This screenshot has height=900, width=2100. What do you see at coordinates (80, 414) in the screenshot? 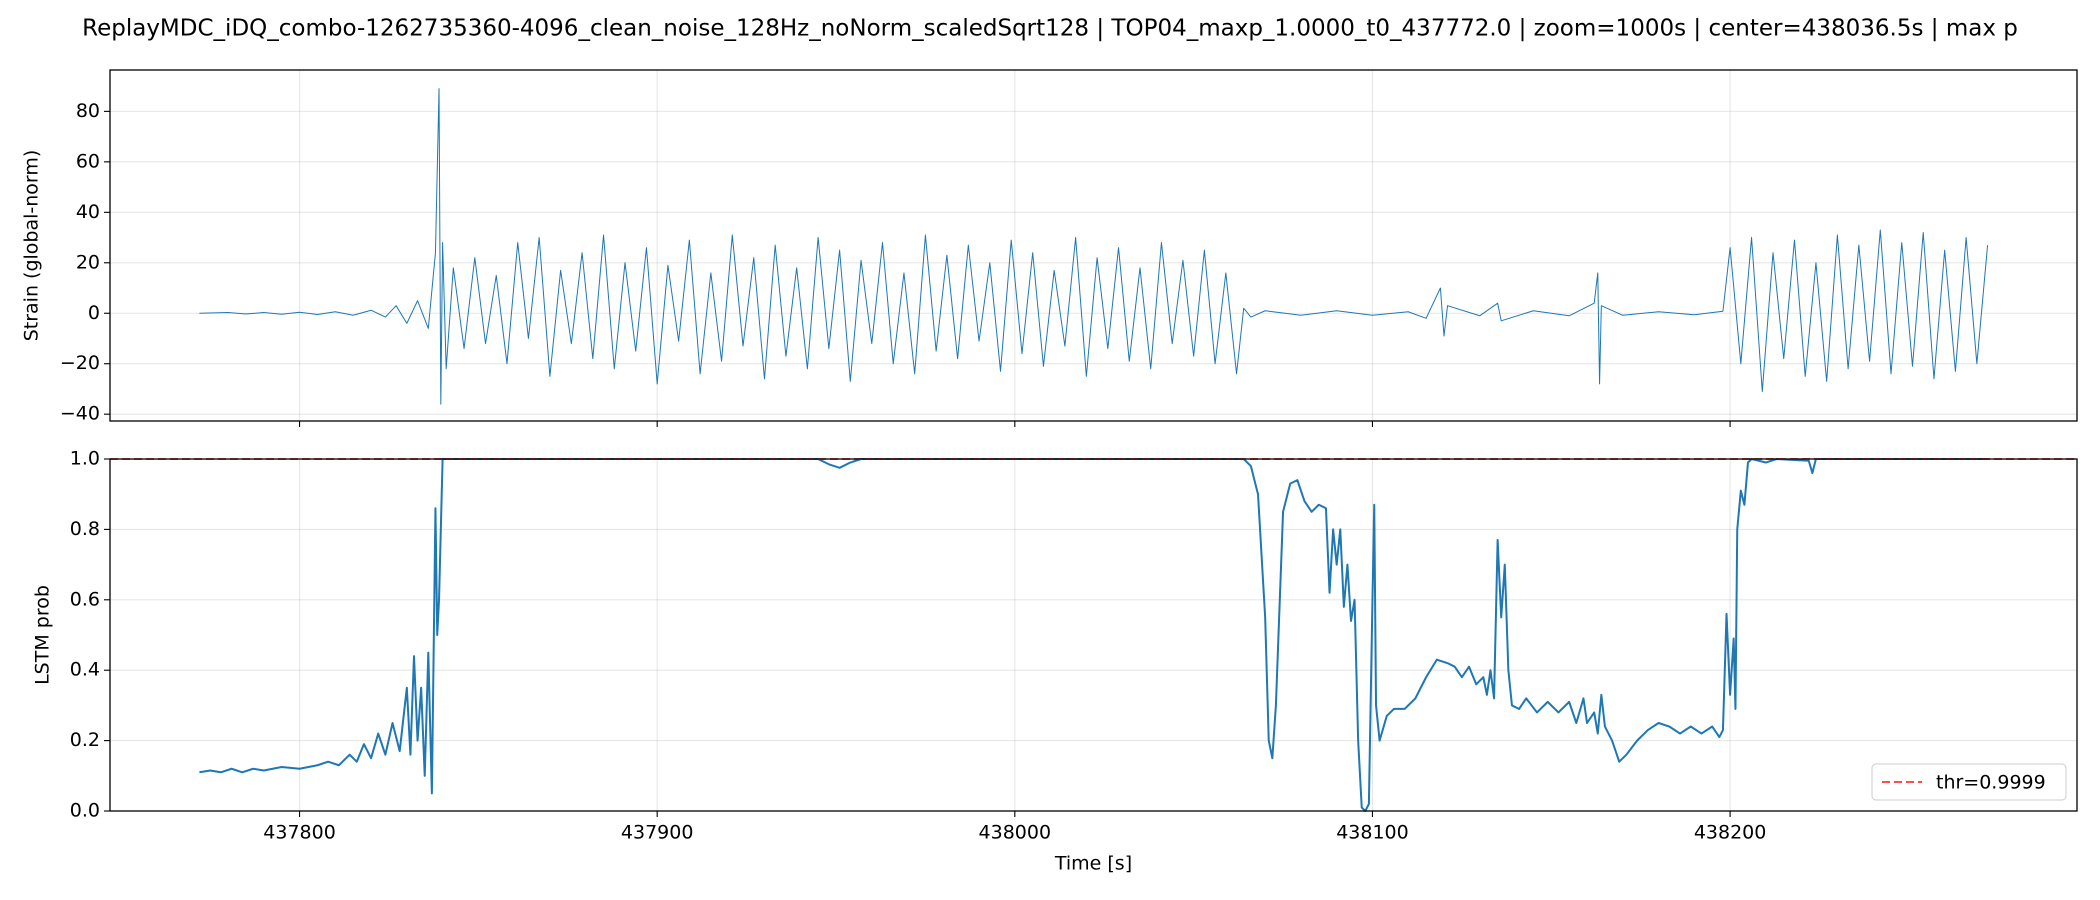
I see `y-tick-label: −40` at bounding box center [80, 414].